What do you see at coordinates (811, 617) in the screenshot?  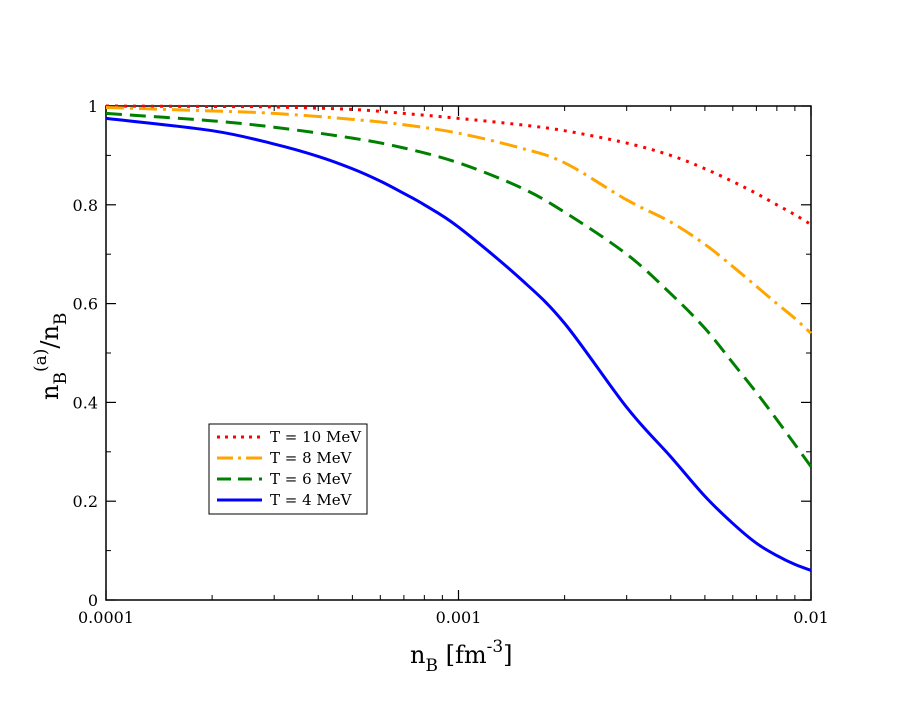 I see `x-tick-label: 0.01` at bounding box center [811, 617].